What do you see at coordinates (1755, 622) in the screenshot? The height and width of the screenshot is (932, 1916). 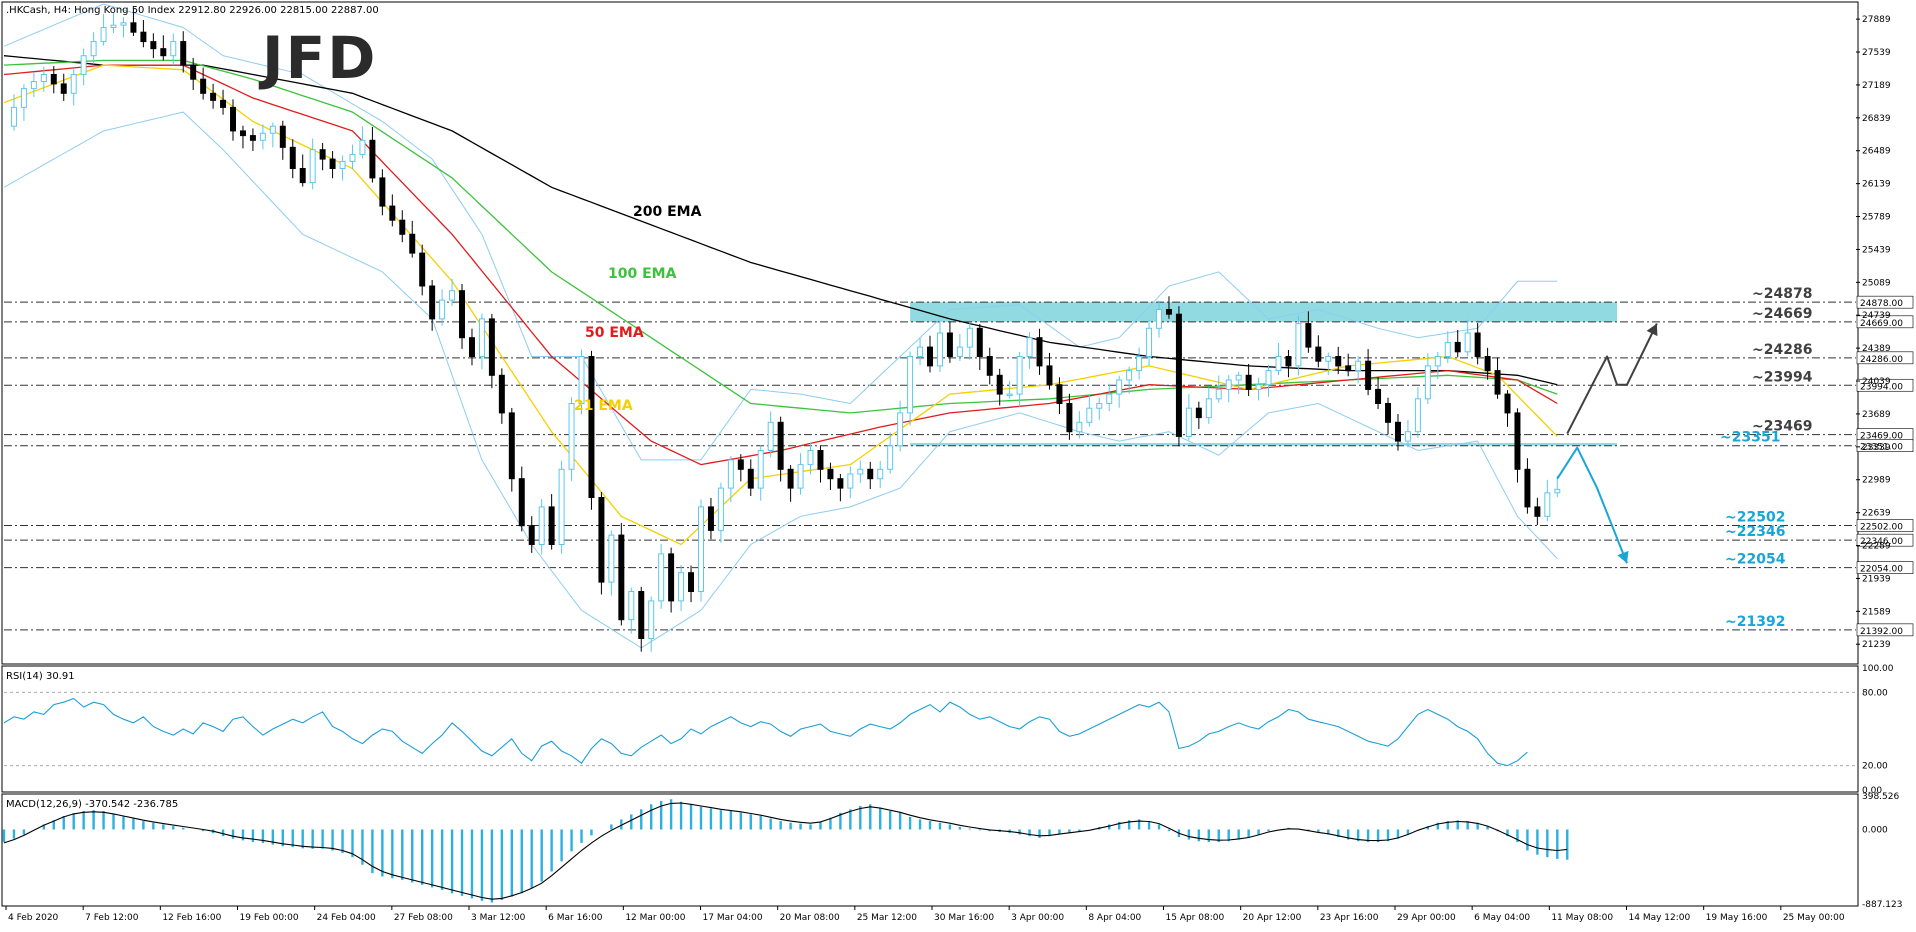 I see `level-label-9: ~21392` at bounding box center [1755, 622].